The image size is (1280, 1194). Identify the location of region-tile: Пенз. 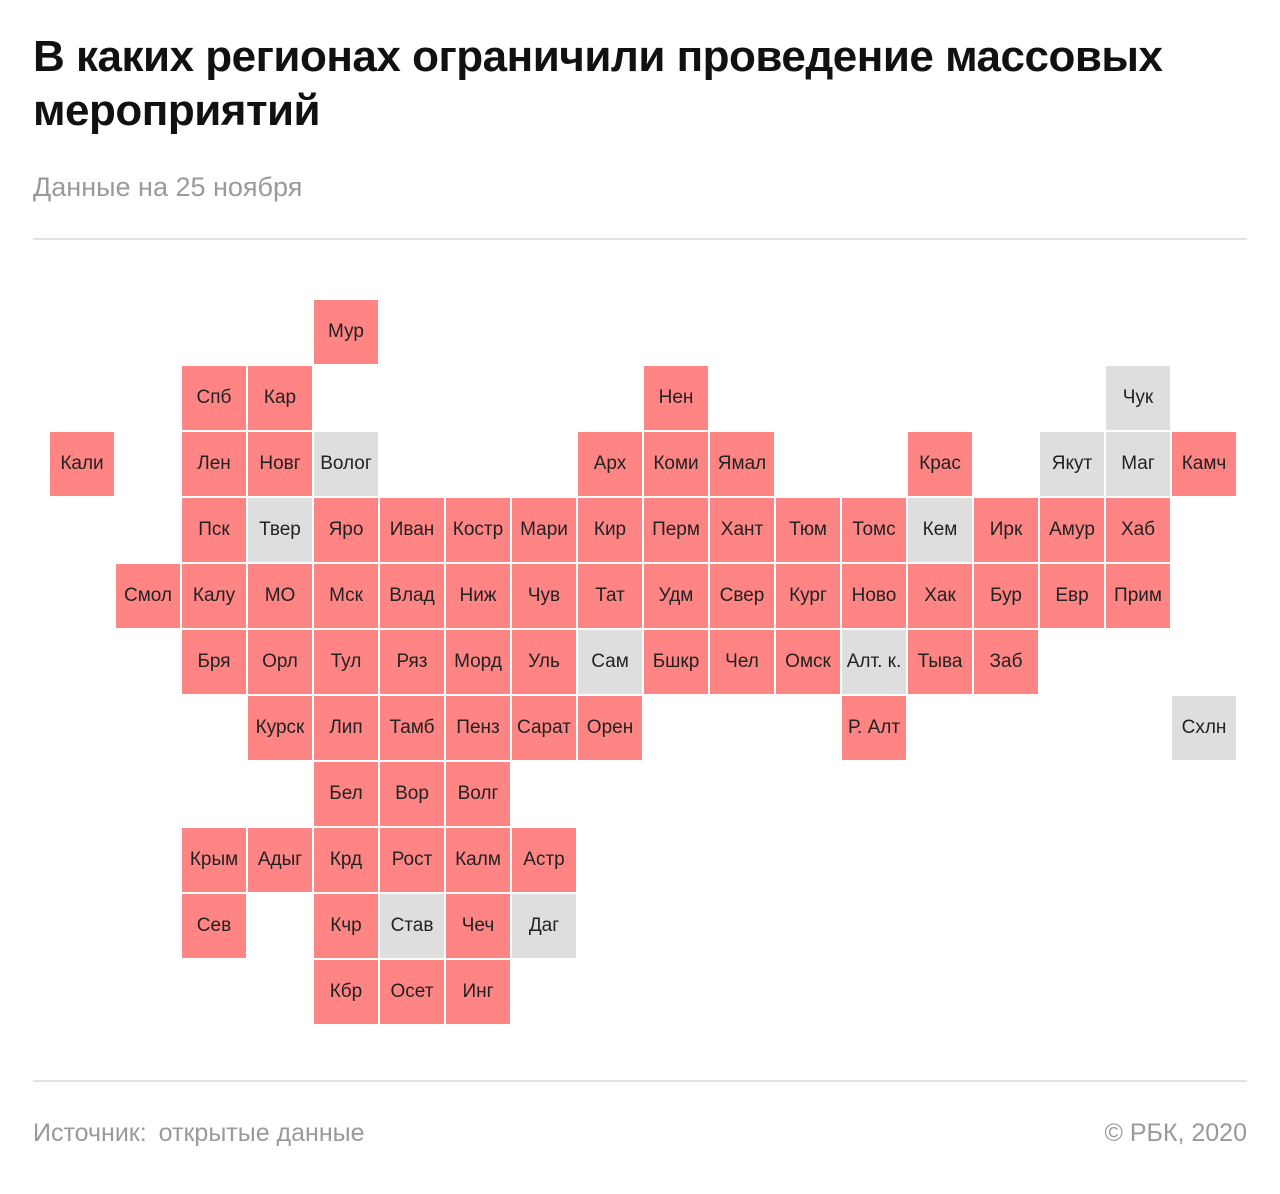
(478, 728).